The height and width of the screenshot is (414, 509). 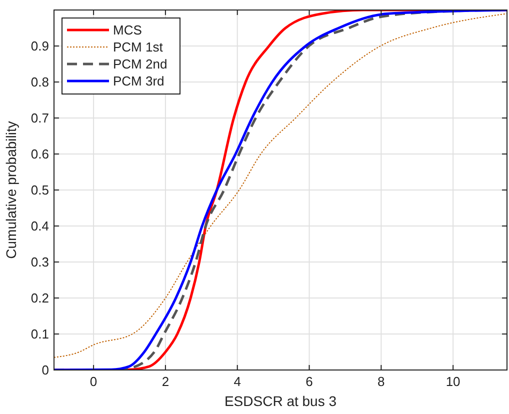 I want to click on y-tick-label: 0.6, so click(x=39, y=154).